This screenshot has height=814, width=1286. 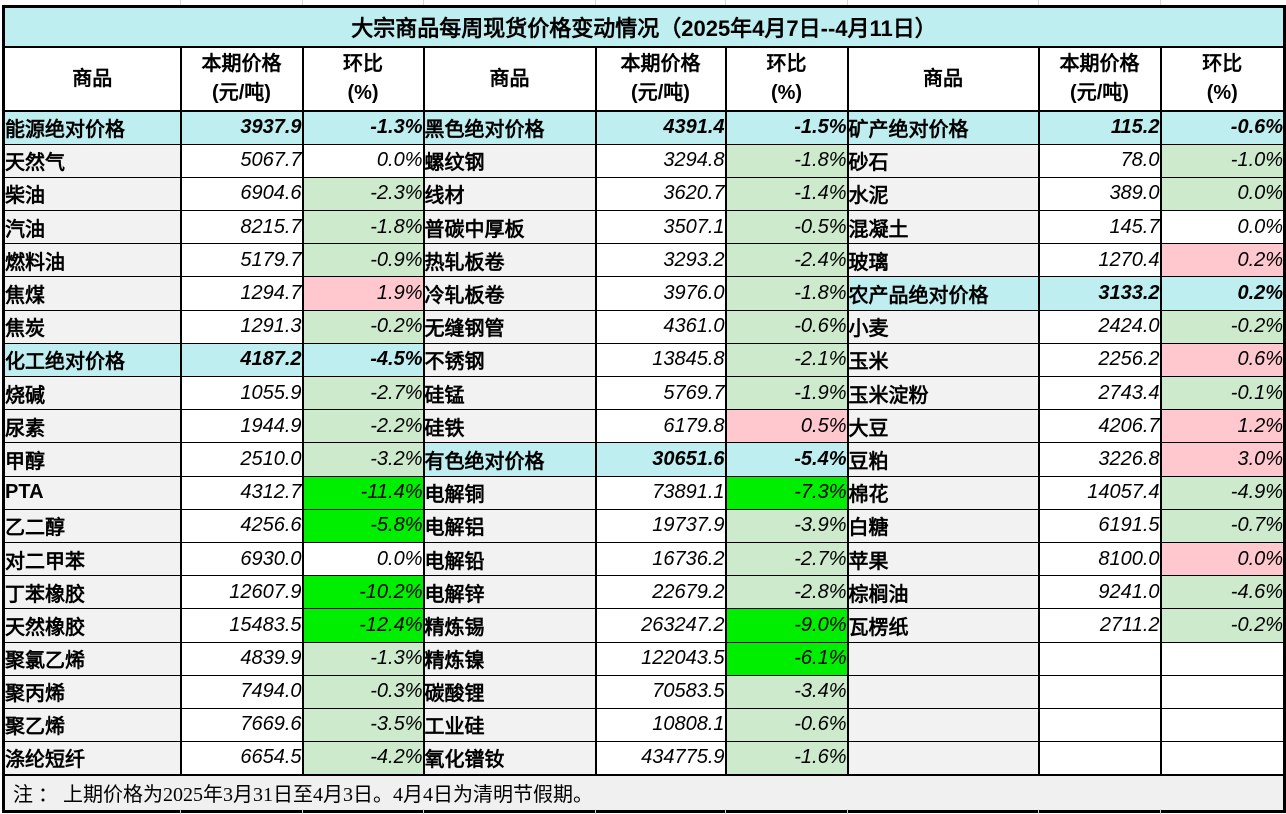 I want to click on commodity-cell: 对二甲苯, so click(x=92, y=559).